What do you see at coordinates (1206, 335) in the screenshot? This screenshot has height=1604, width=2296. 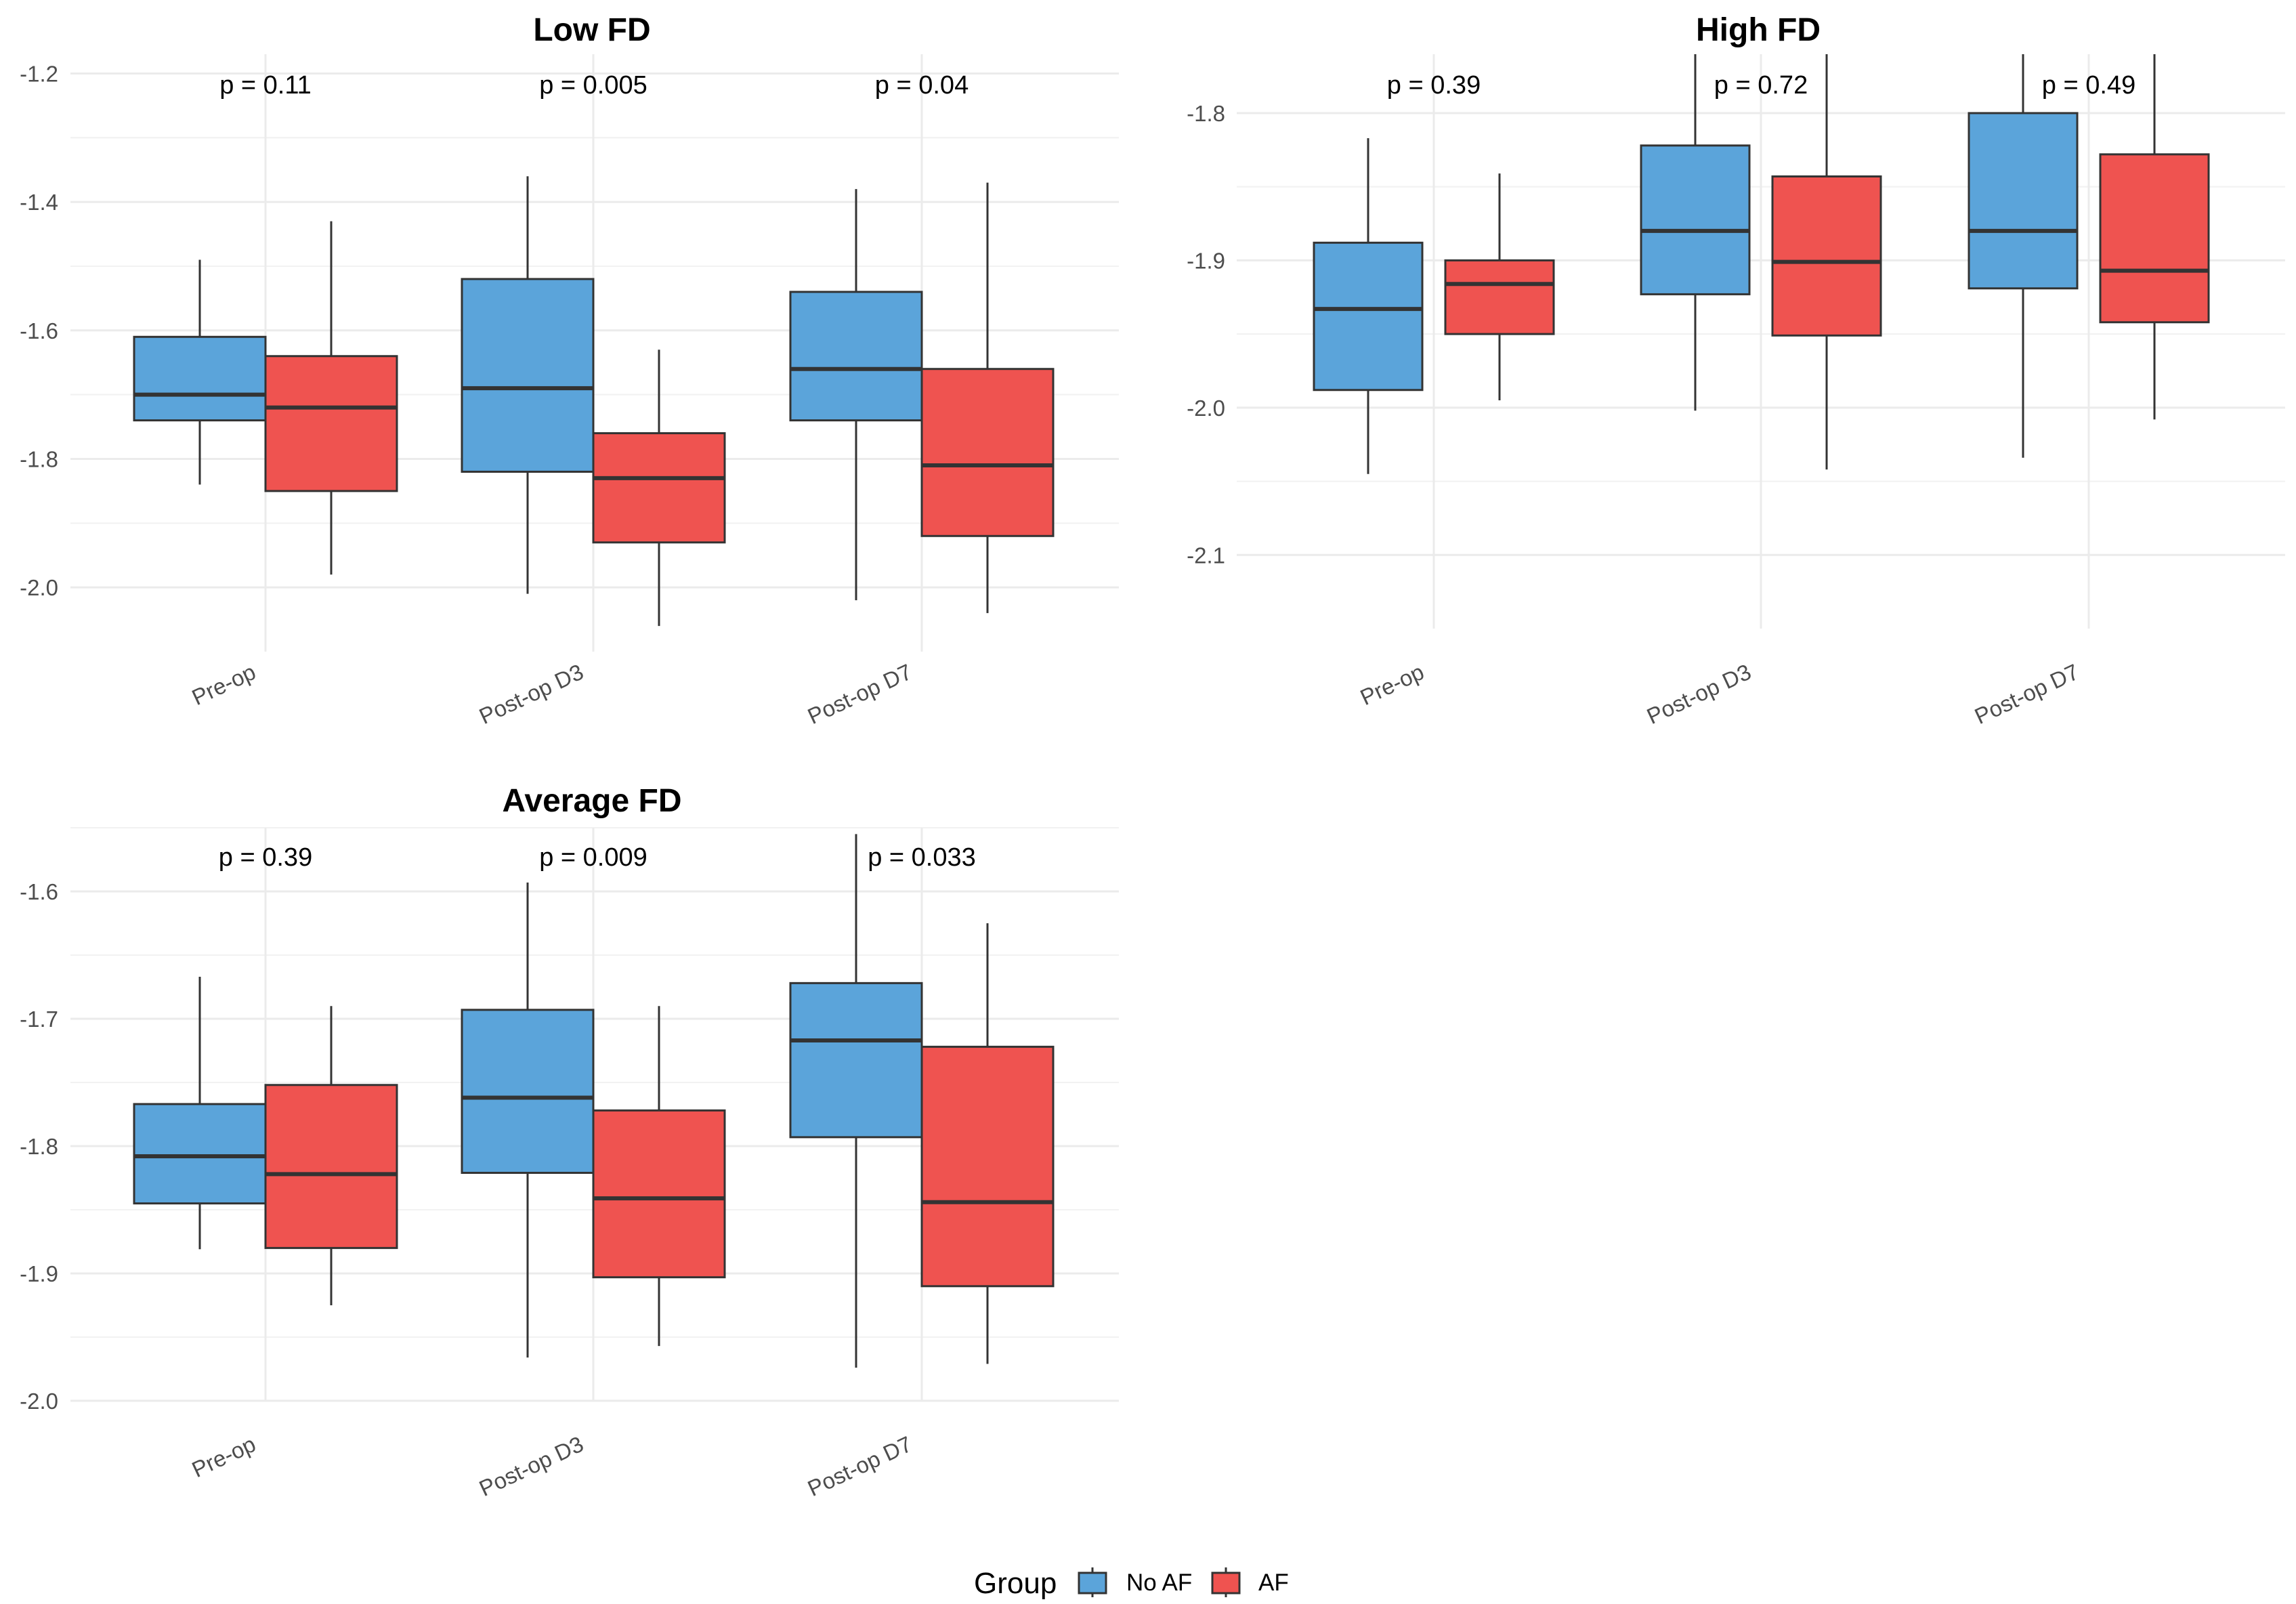 I see `y-axis: -1.8 -1.9 -2.0 -2.1` at bounding box center [1206, 335].